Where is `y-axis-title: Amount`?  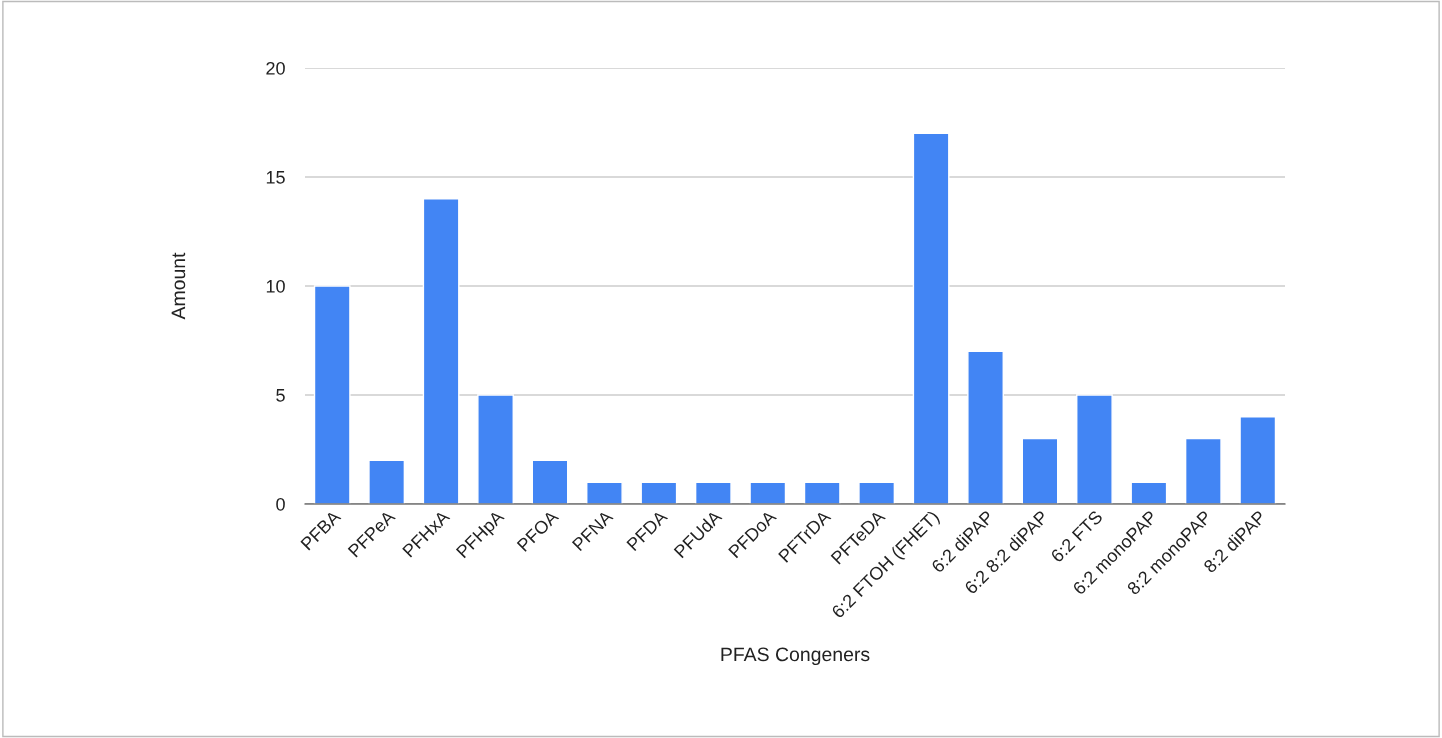 y-axis-title: Amount is located at coordinates (178, 286).